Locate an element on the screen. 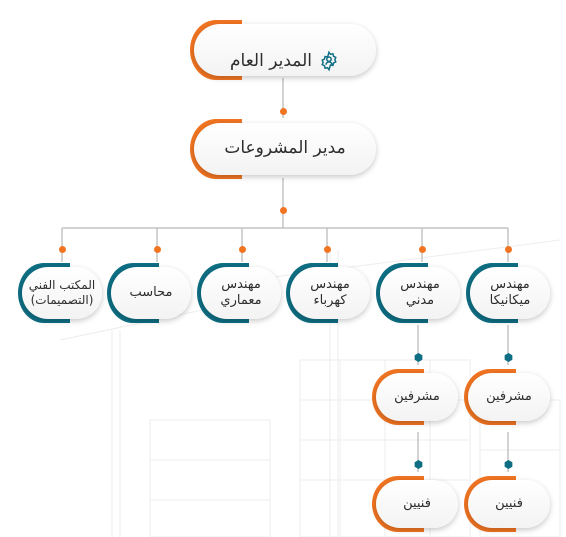 This screenshot has height=537, width=566. node-technical-office: المكتب الفني (التصميمات) is located at coordinates (60, 293).